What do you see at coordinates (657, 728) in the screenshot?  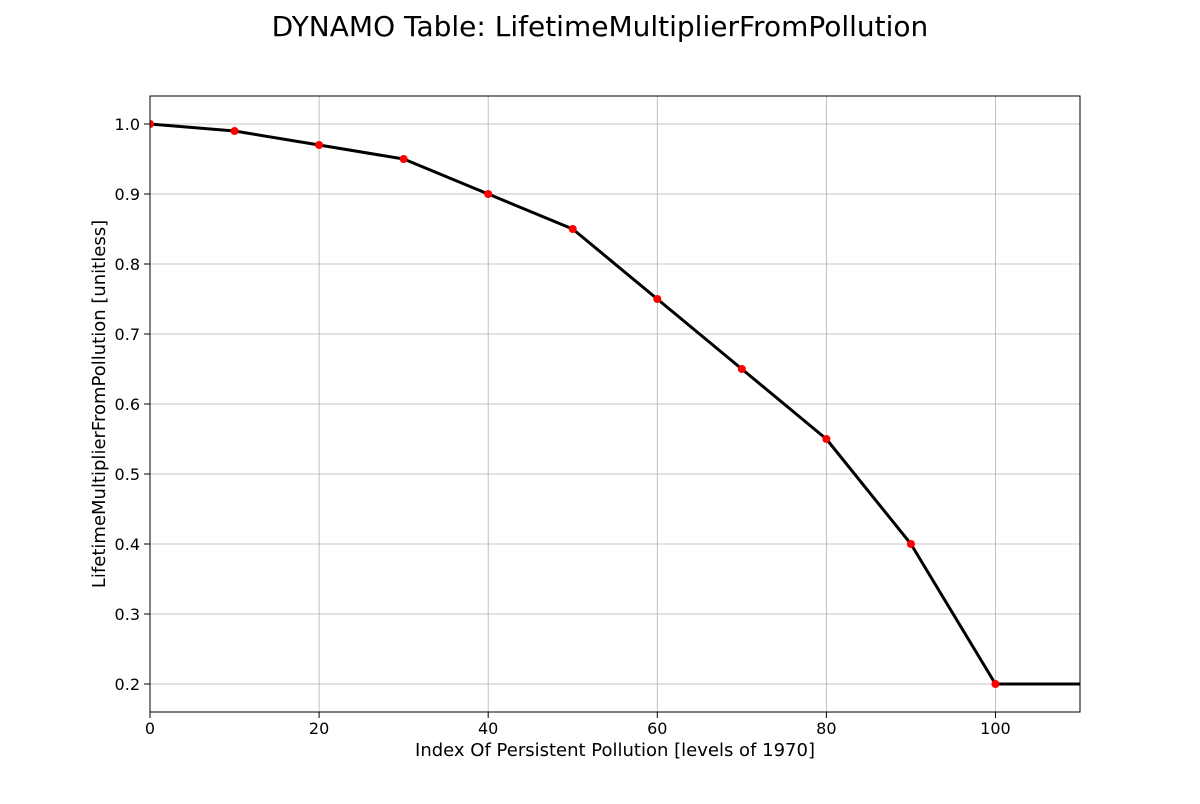 I see `x-tick-label: 60` at bounding box center [657, 728].